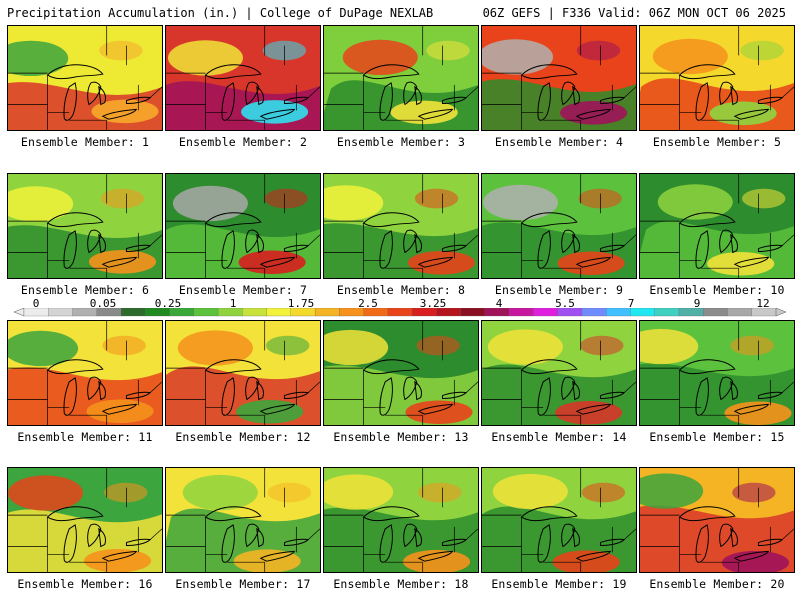  I want to click on colorbar-scale, so click(400, 312).